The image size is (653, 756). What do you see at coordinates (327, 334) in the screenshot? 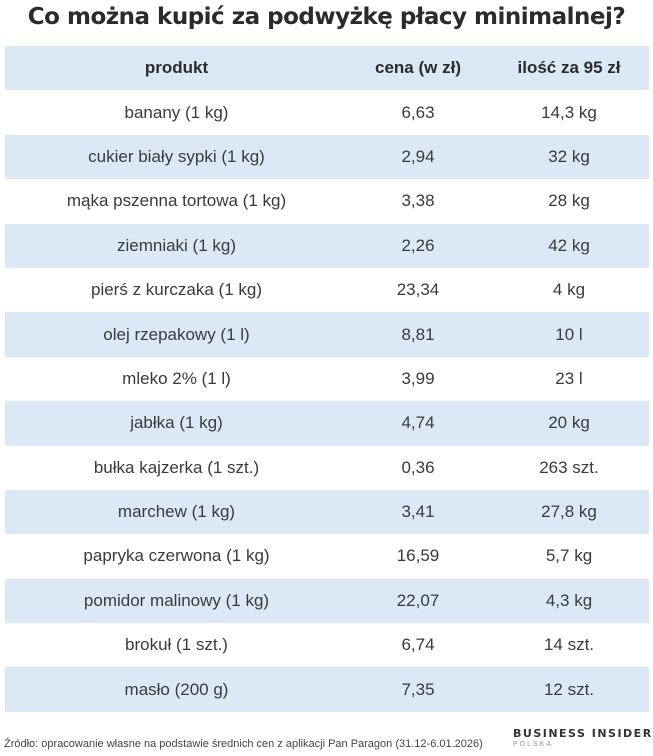
I see `table-row: olej rzepakowy (1 l) 8,81 10 l` at bounding box center [327, 334].